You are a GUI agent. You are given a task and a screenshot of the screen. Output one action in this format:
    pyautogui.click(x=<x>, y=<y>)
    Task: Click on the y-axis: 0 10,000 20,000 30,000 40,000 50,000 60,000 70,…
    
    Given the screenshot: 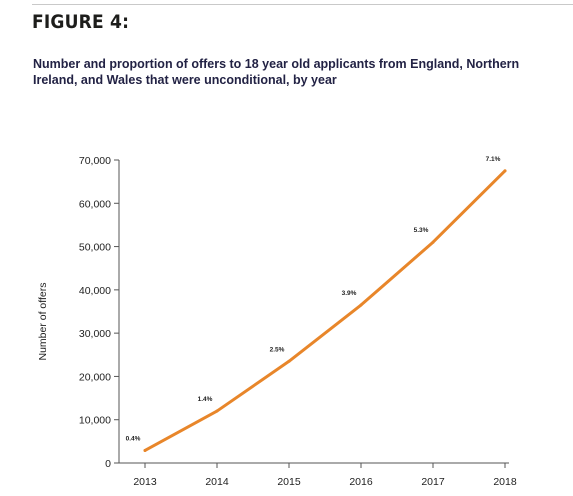 What is the action you would take?
    pyautogui.click(x=99, y=312)
    